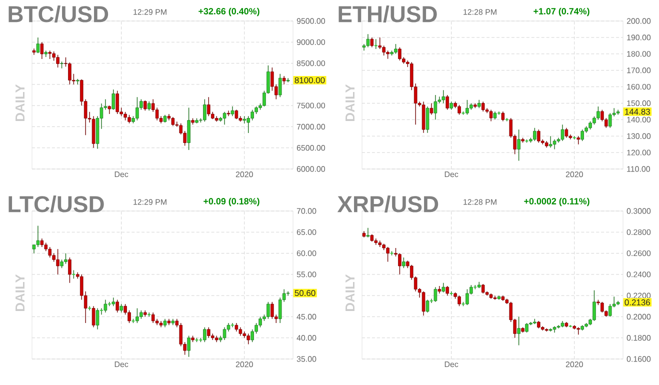 The width and height of the screenshot is (659, 385). What do you see at coordinates (637, 302) in the screenshot?
I see `annotation: 0.2136` at bounding box center [637, 302].